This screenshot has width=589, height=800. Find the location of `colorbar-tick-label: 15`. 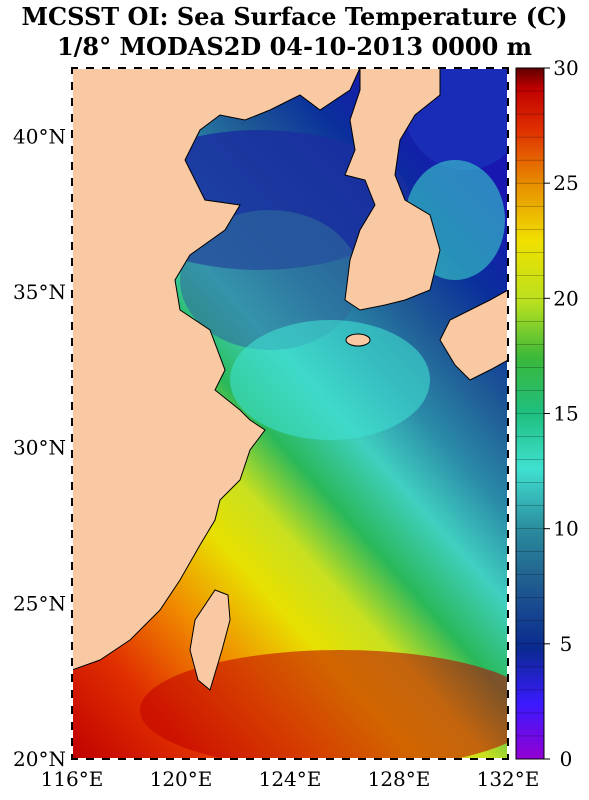

colorbar-tick-label: 15 is located at coordinates (565, 414).